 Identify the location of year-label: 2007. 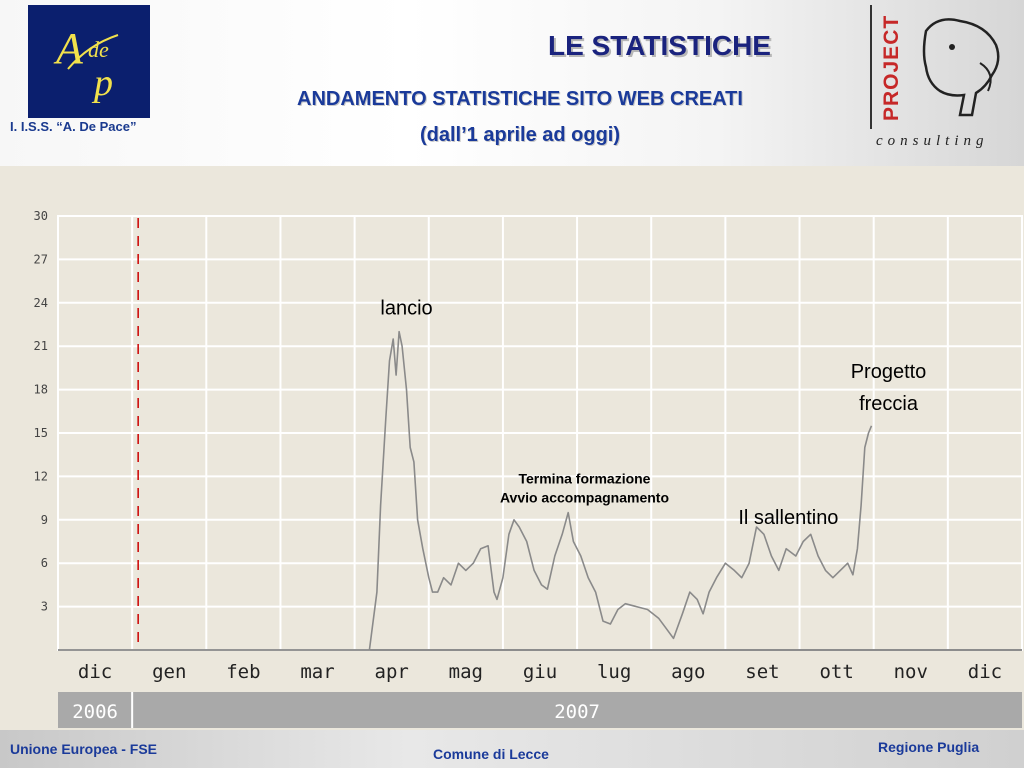
(577, 712).